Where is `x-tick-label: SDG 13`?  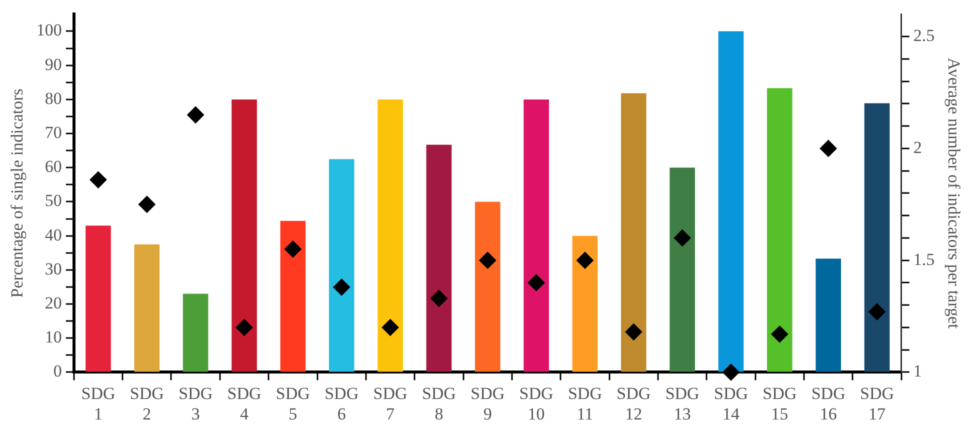
x-tick-label: SDG 13 is located at coordinates (682, 404).